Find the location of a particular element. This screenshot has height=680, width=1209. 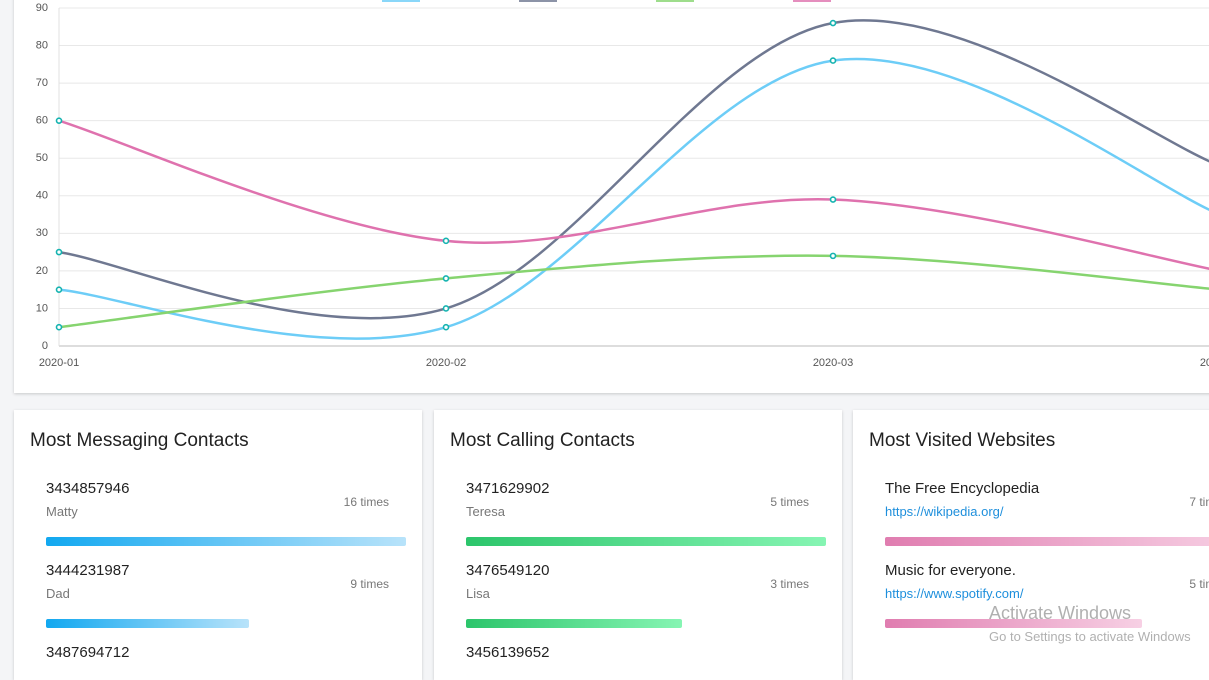

item-title: The Free Encyclopedia is located at coordinates (962, 488).